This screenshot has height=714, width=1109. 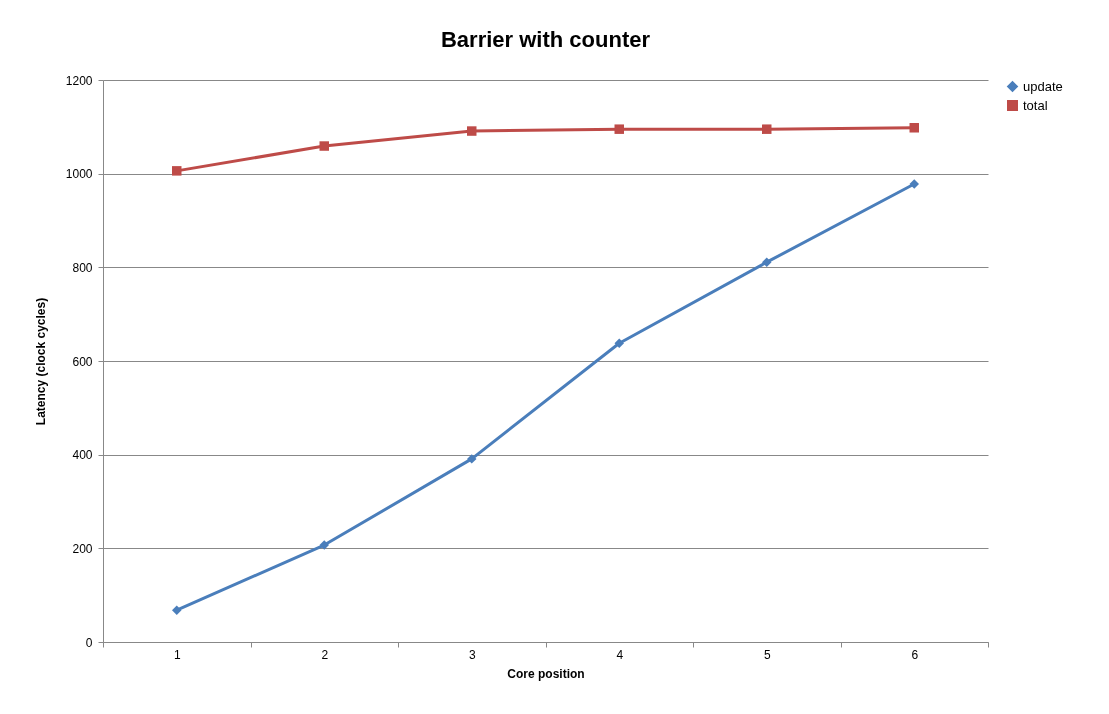 I want to click on x-axis-title: Core position, so click(x=546, y=673).